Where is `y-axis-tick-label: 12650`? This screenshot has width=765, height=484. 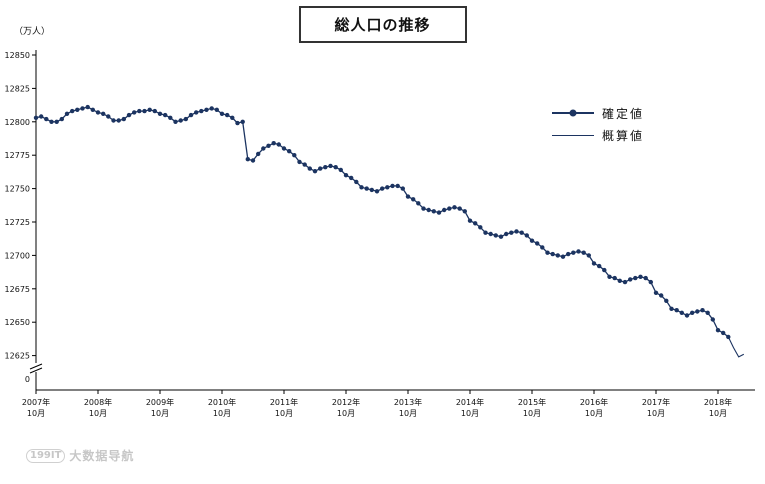 y-axis-tick-label: 12650 is located at coordinates (17, 322).